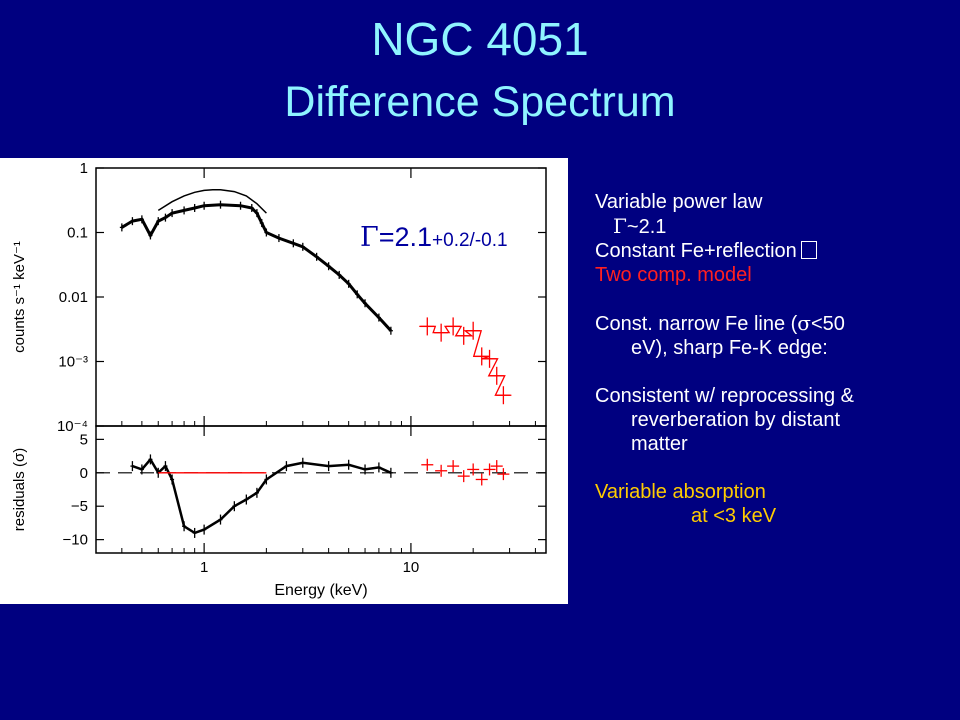 The image size is (960, 720). Describe the element at coordinates (204, 567) in the screenshot. I see `xtick-label: 1` at that location.